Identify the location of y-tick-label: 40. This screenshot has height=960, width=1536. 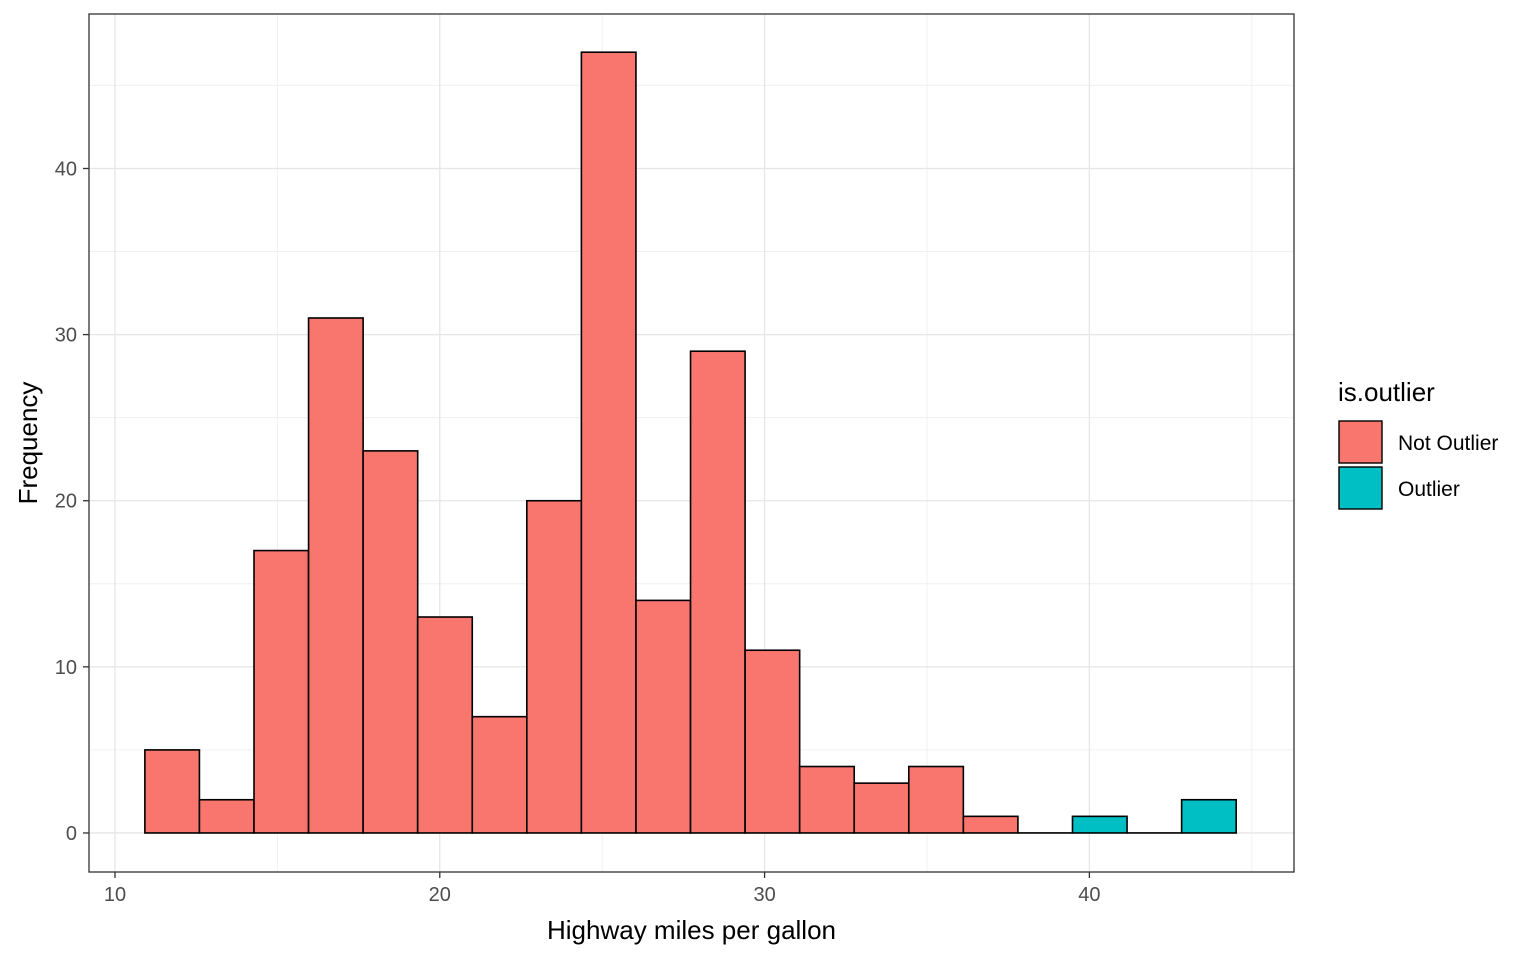
(66, 169).